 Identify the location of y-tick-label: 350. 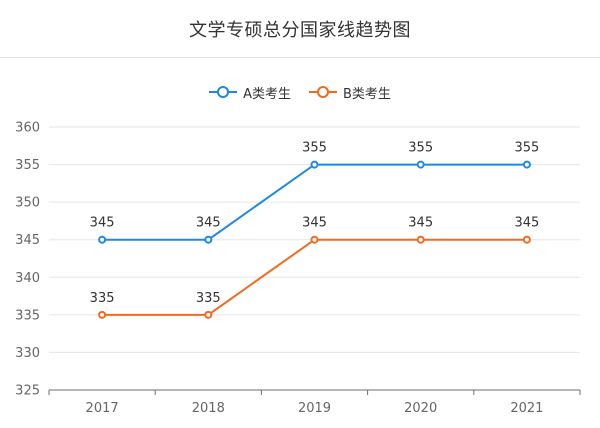
(27, 203).